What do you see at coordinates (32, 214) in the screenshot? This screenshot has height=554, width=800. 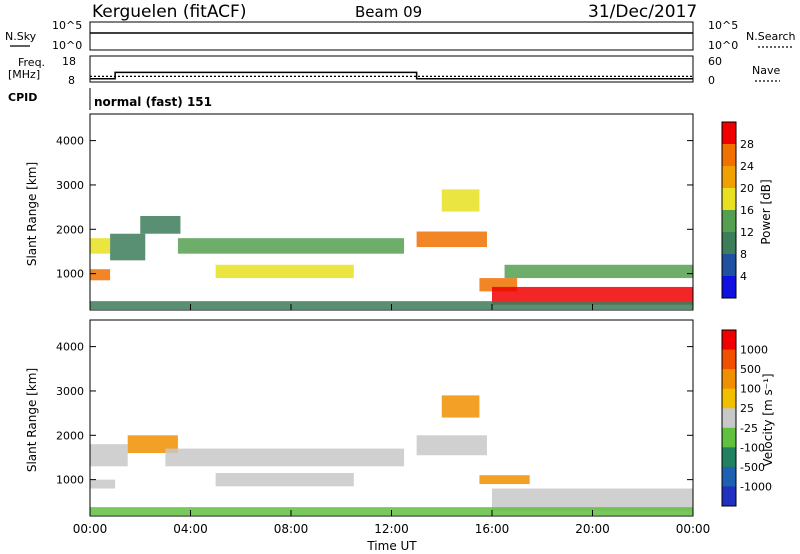 I see `power-ylabel: Slant Range [km]` at bounding box center [32, 214].